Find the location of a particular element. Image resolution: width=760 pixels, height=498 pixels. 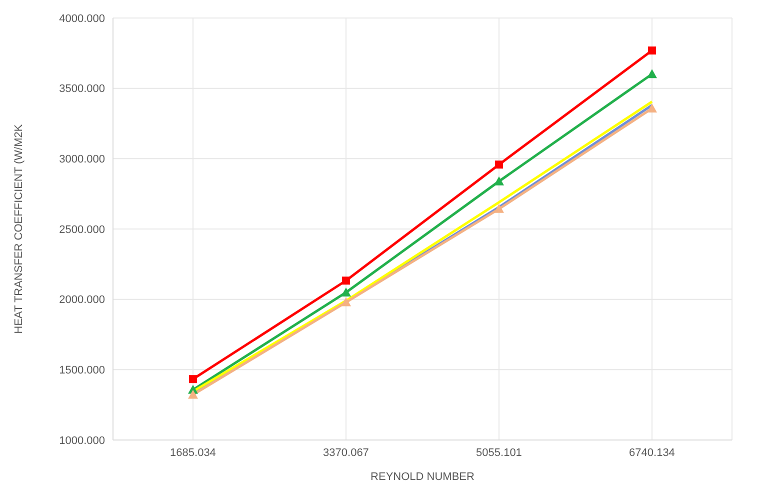

x-tick-label: 1685.034 is located at coordinates (193, 452).